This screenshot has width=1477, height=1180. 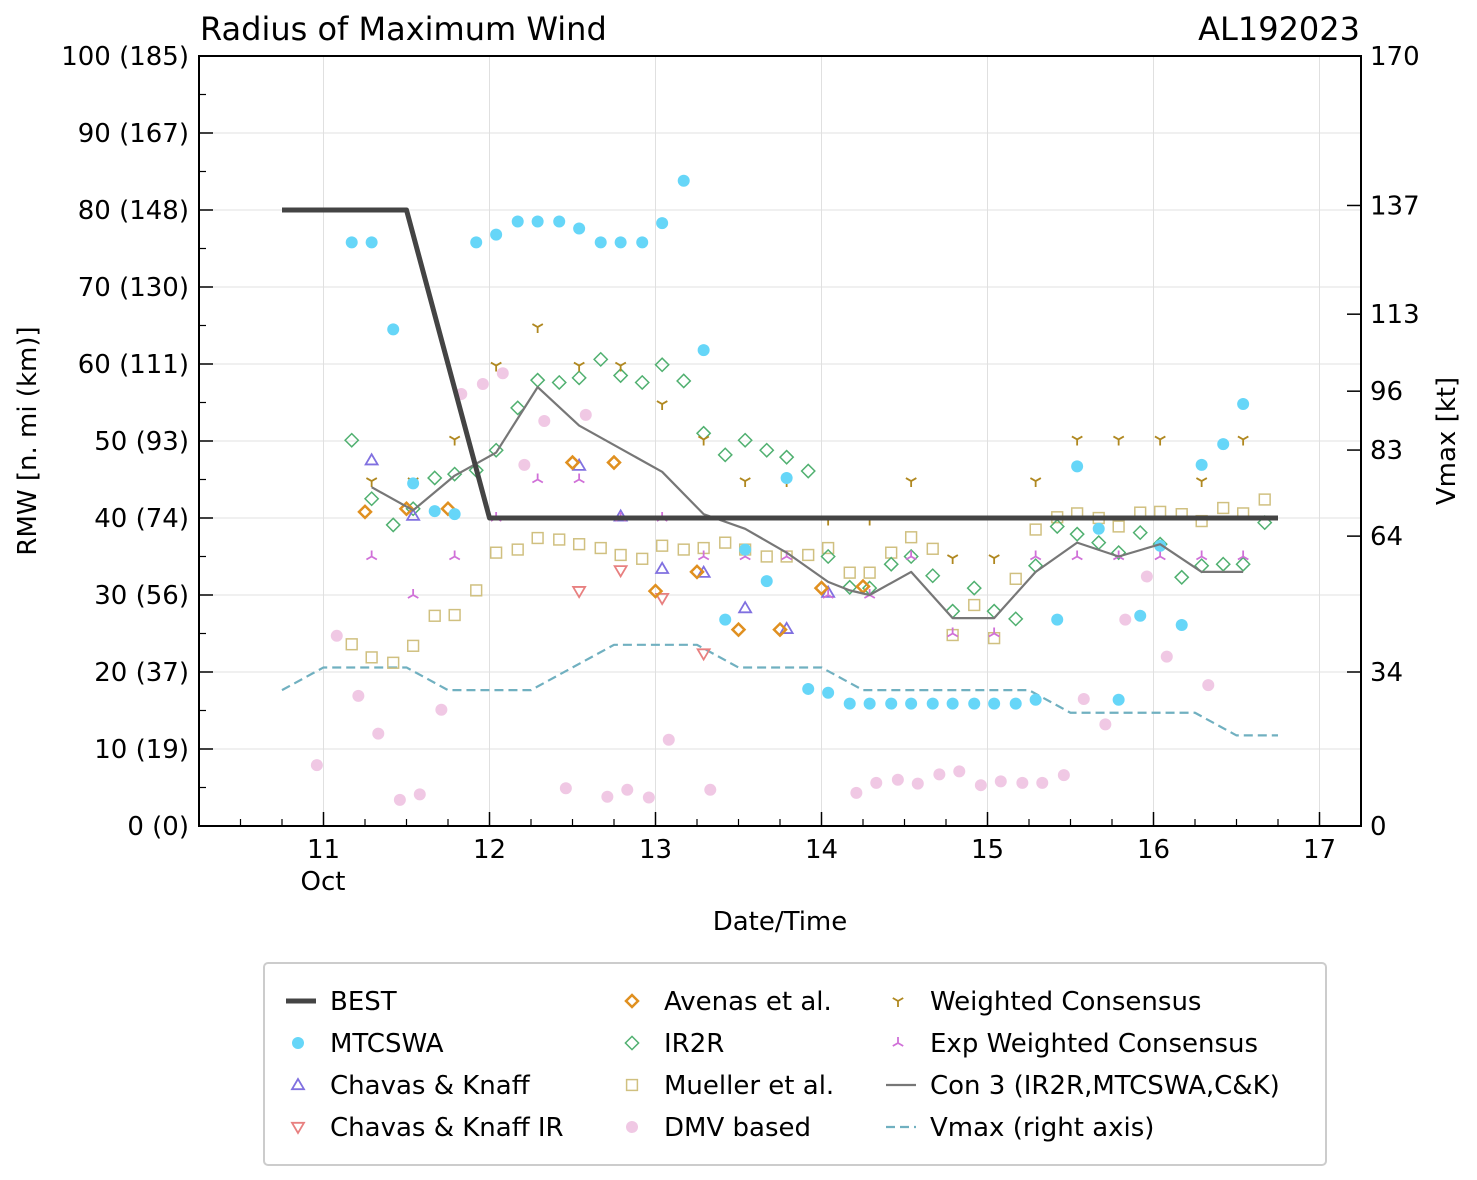 What do you see at coordinates (141, 442) in the screenshot?
I see `y-tick-label: 50 (93)` at bounding box center [141, 442].